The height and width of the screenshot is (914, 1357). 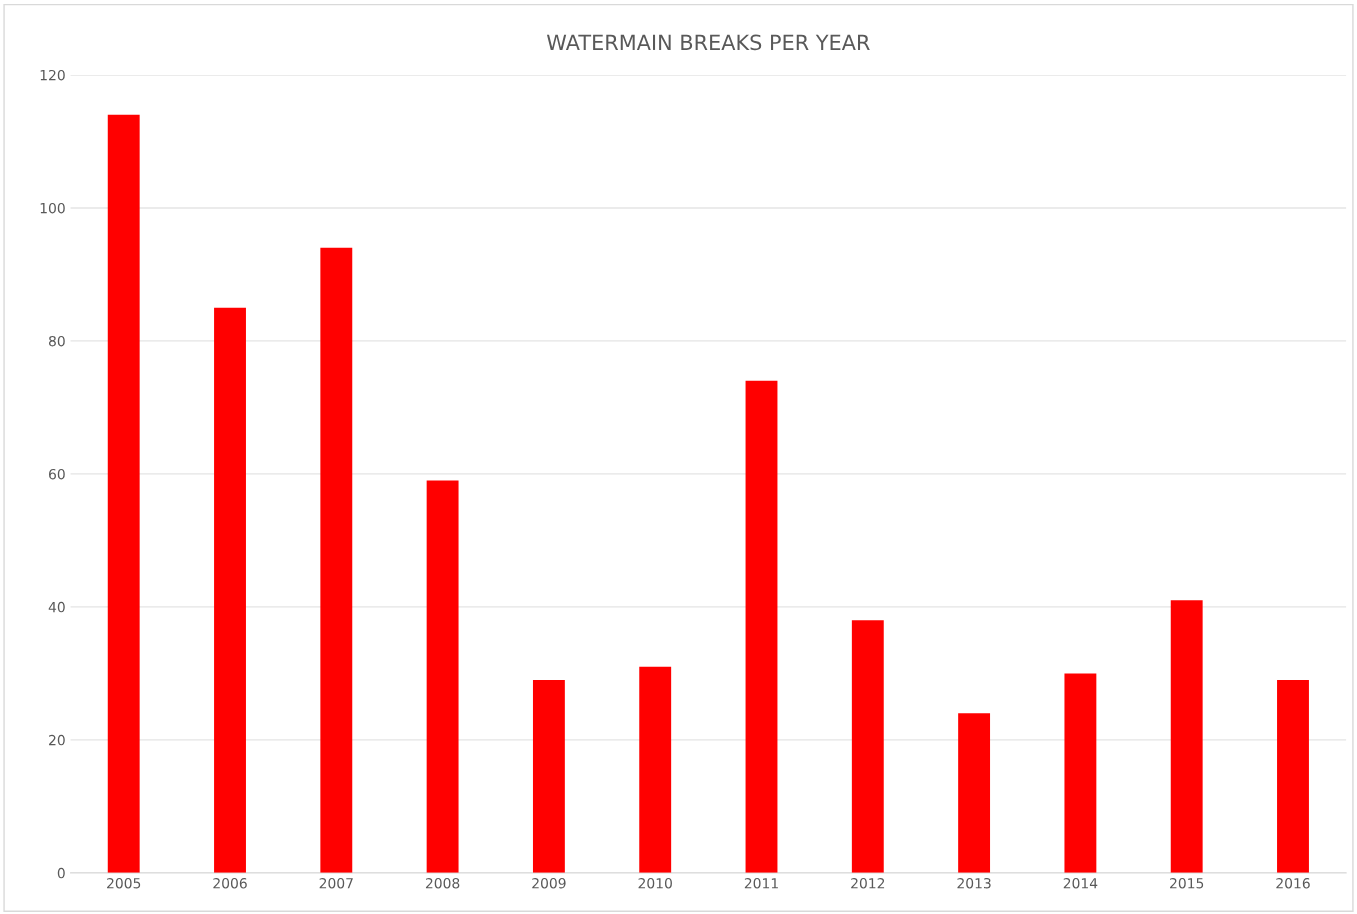 What do you see at coordinates (124, 883) in the screenshot?
I see `x-tick-label: 2005` at bounding box center [124, 883].